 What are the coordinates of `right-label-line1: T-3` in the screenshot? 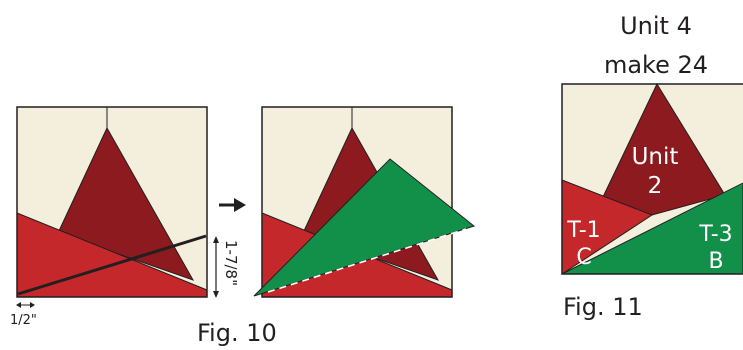 It's located at (715, 234).